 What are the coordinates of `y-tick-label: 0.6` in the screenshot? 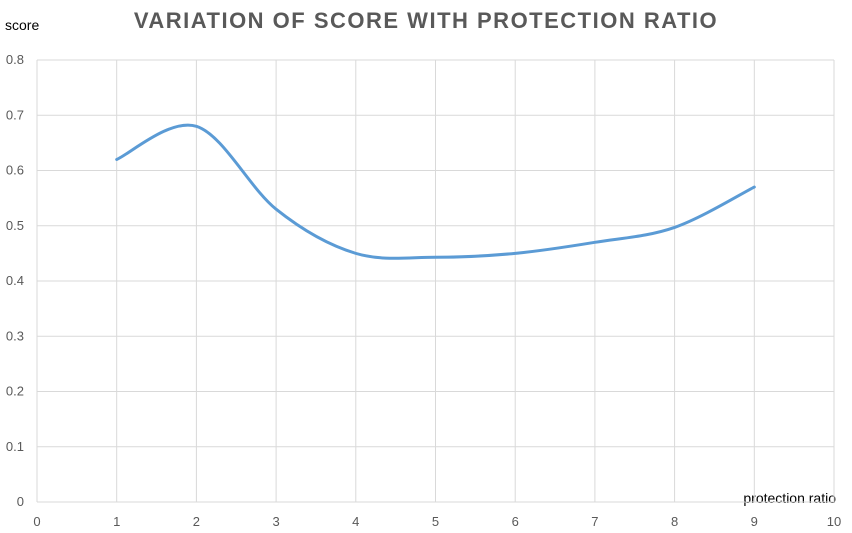 It's located at (15, 170).